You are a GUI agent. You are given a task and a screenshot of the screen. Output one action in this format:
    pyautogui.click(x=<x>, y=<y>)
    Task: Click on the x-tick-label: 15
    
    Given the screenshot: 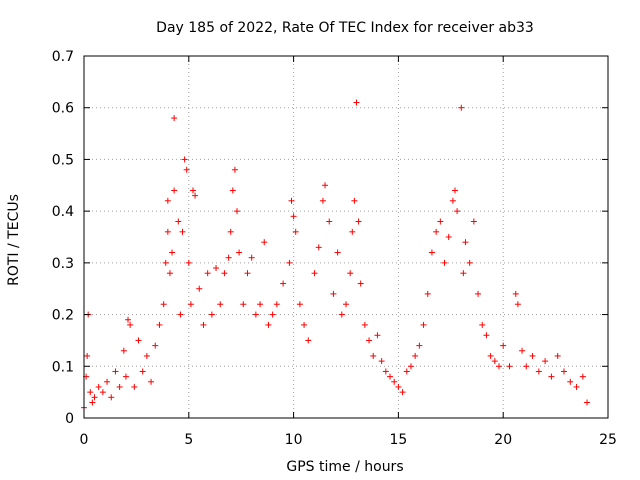 What is the action you would take?
    pyautogui.click(x=398, y=440)
    